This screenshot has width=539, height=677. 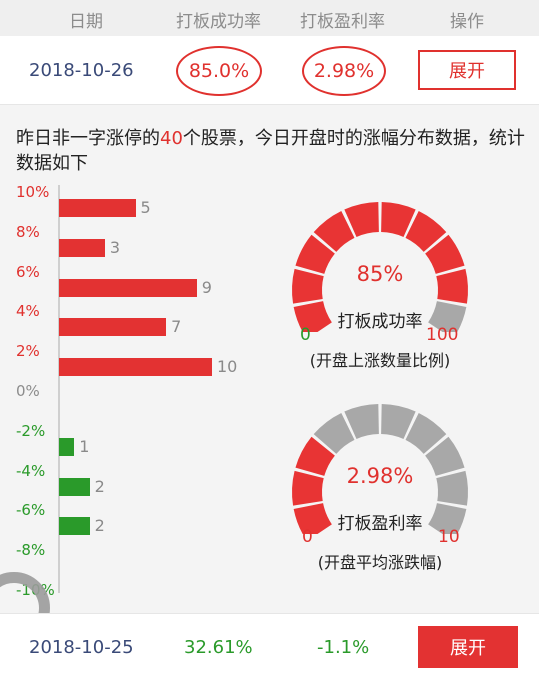 What do you see at coordinates (28, 391) in the screenshot?
I see `y-tick-label: 0%` at bounding box center [28, 391].